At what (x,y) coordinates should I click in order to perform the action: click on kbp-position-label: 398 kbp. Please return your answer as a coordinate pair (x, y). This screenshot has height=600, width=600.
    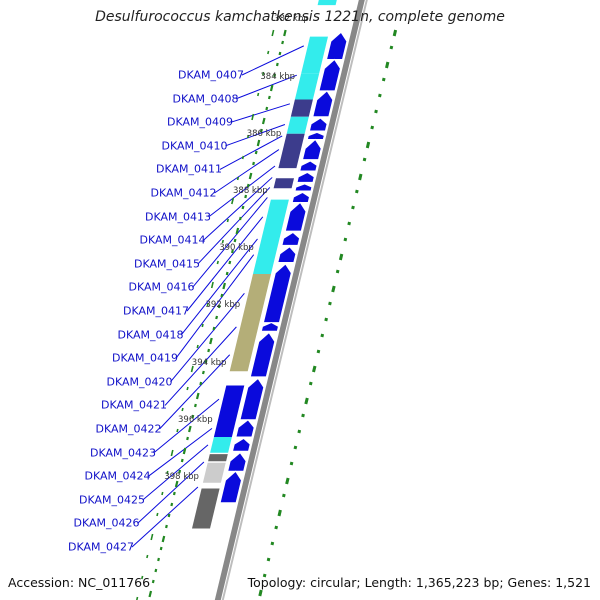
    Looking at the image, I should click on (181, 477).